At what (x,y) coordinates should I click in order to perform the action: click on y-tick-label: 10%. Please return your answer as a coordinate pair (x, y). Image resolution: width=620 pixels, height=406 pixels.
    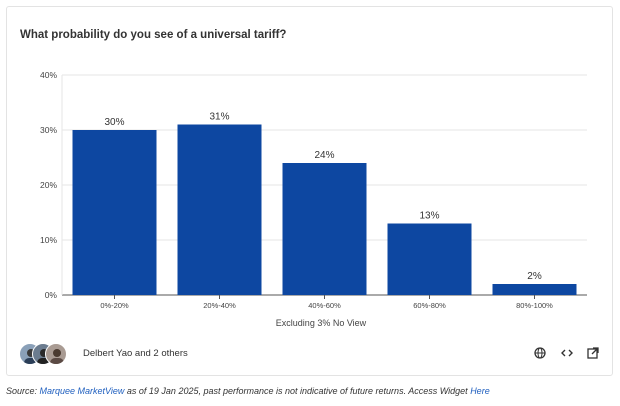
    Looking at the image, I should click on (48, 240).